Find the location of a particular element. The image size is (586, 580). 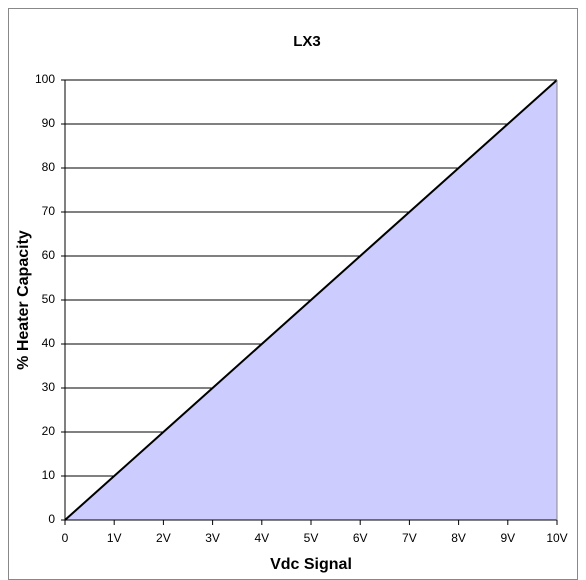

x-tick-label: 0 is located at coordinates (65, 538).